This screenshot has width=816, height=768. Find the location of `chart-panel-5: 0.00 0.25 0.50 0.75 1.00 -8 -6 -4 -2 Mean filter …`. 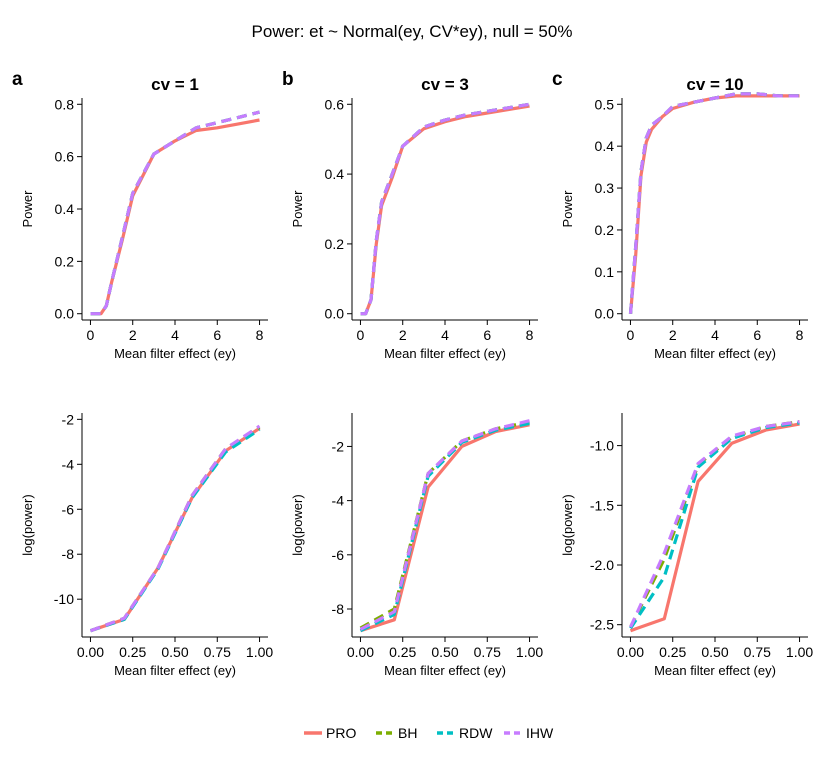

chart-panel-5: 0.00 0.25 0.50 0.75 1.00 -8 -6 -4 -2 Mean filter … is located at coordinates (416, 545).